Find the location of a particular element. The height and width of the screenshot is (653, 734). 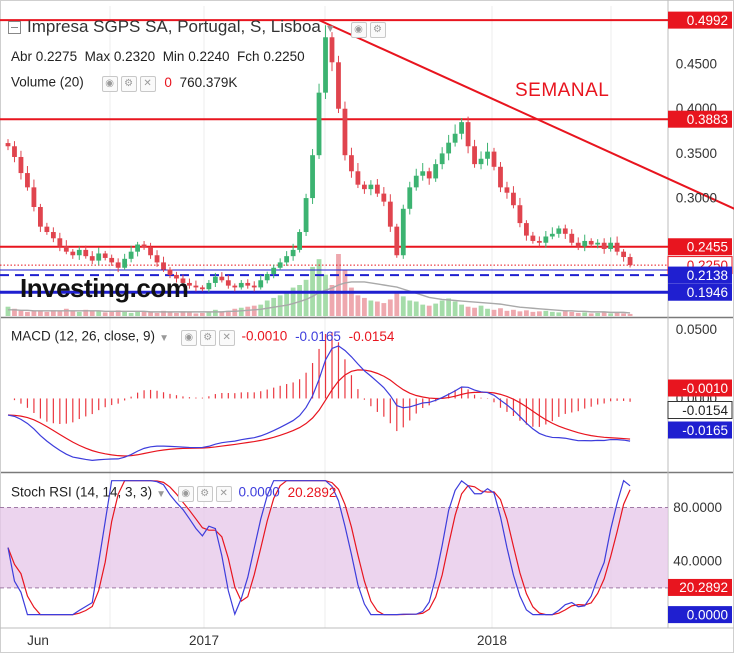

macd-label: MACD (12, 26, close, 9) is located at coordinates (83, 336).